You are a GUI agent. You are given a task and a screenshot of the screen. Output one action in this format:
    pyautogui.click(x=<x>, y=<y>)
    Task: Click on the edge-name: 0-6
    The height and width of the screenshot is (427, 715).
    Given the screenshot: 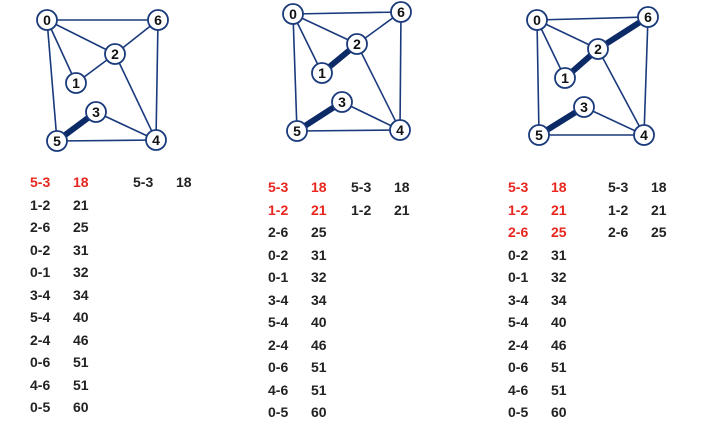 What is the action you would take?
    pyautogui.click(x=518, y=367)
    